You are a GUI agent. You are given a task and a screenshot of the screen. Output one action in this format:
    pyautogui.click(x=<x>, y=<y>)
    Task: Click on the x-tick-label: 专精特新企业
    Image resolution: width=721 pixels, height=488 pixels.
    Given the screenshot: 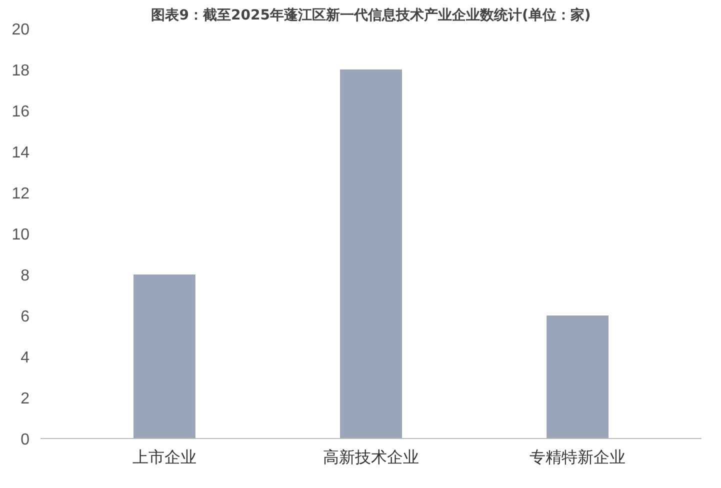 What is the action you would take?
    pyautogui.click(x=578, y=457)
    